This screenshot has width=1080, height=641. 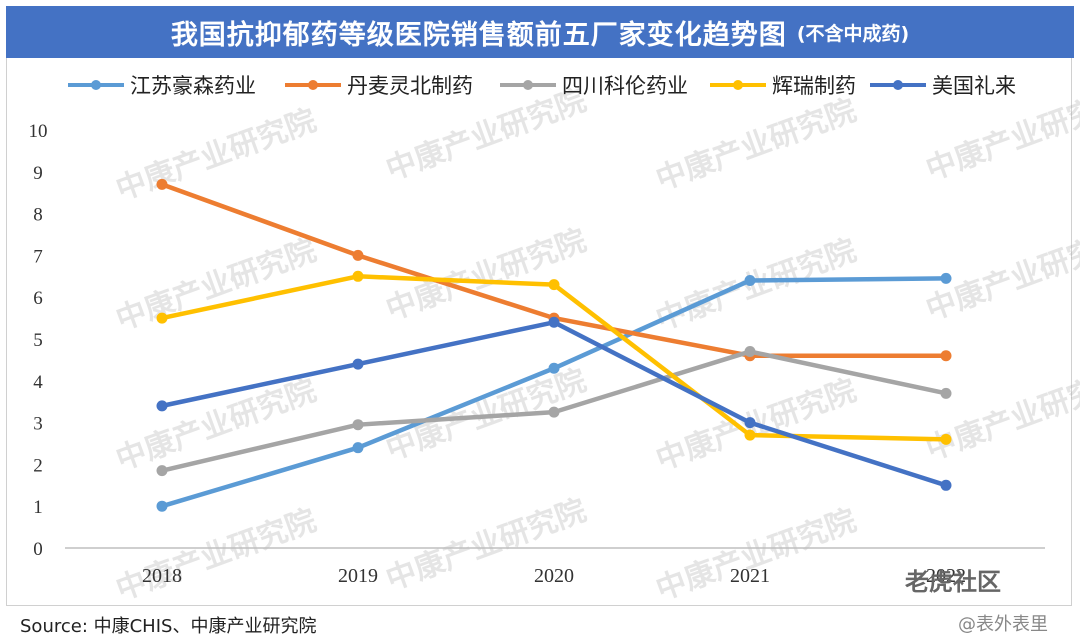 I want to click on source-note: Source: 中康CHIS、中康产业研究院, so click(x=168, y=626).